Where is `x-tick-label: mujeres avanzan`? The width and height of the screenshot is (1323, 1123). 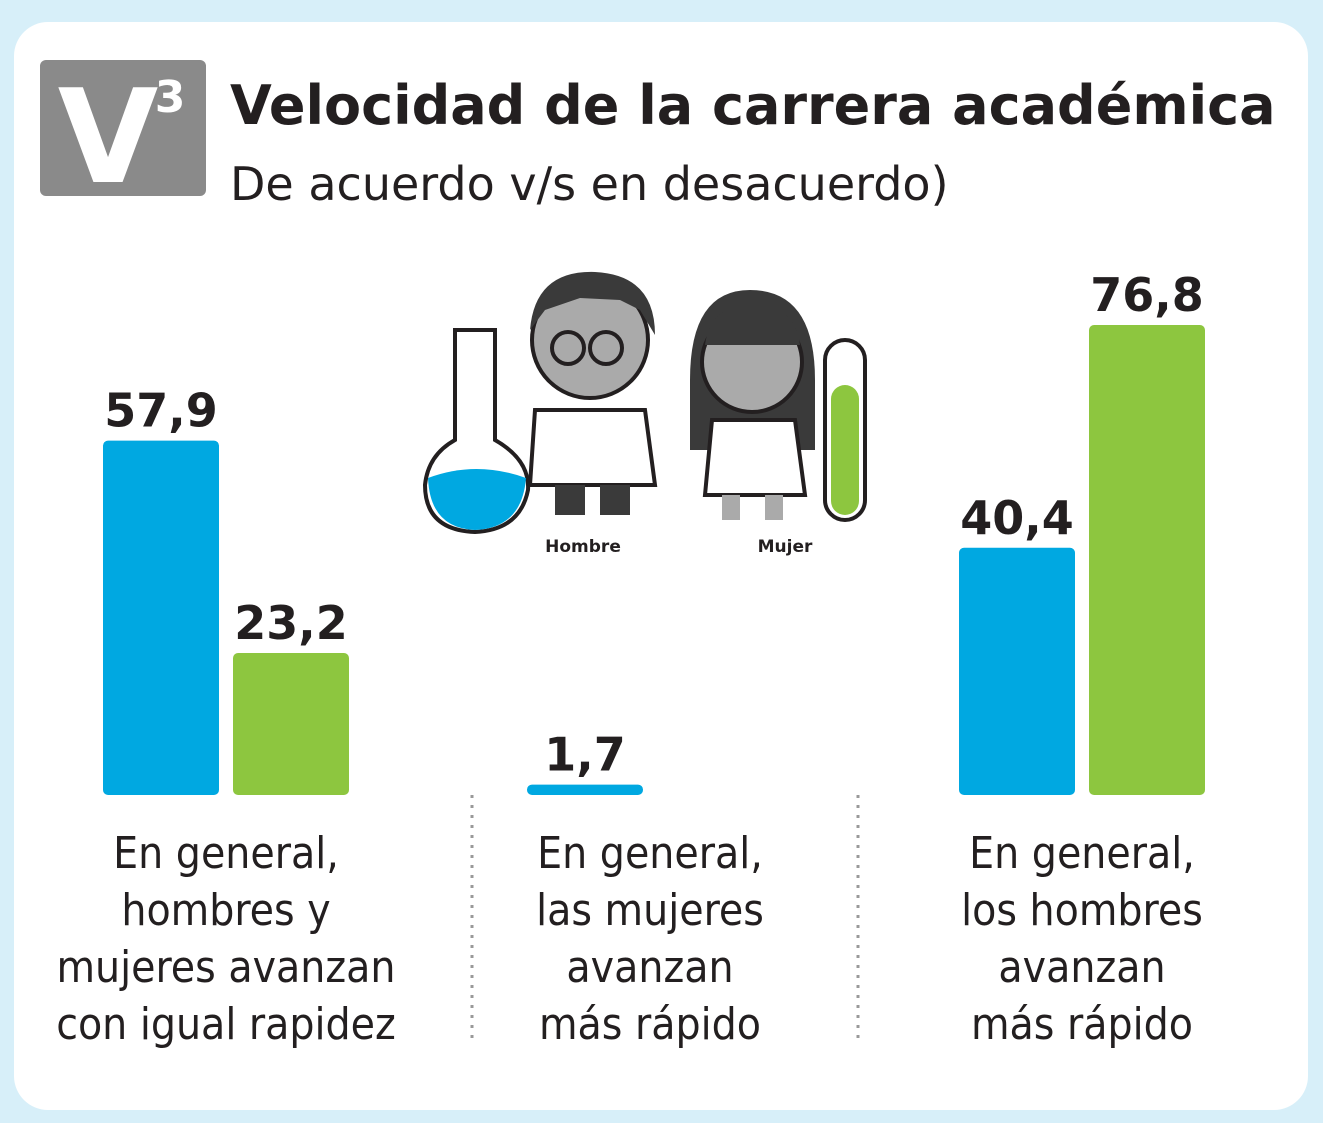 x-tick-label: mujeres avanzan is located at coordinates (225, 967).